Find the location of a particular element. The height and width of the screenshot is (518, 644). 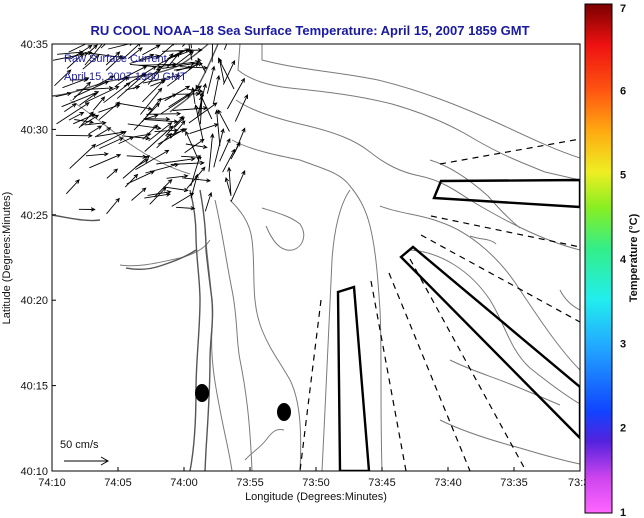

y-tick-label: 40:15 is located at coordinates (34, 387).